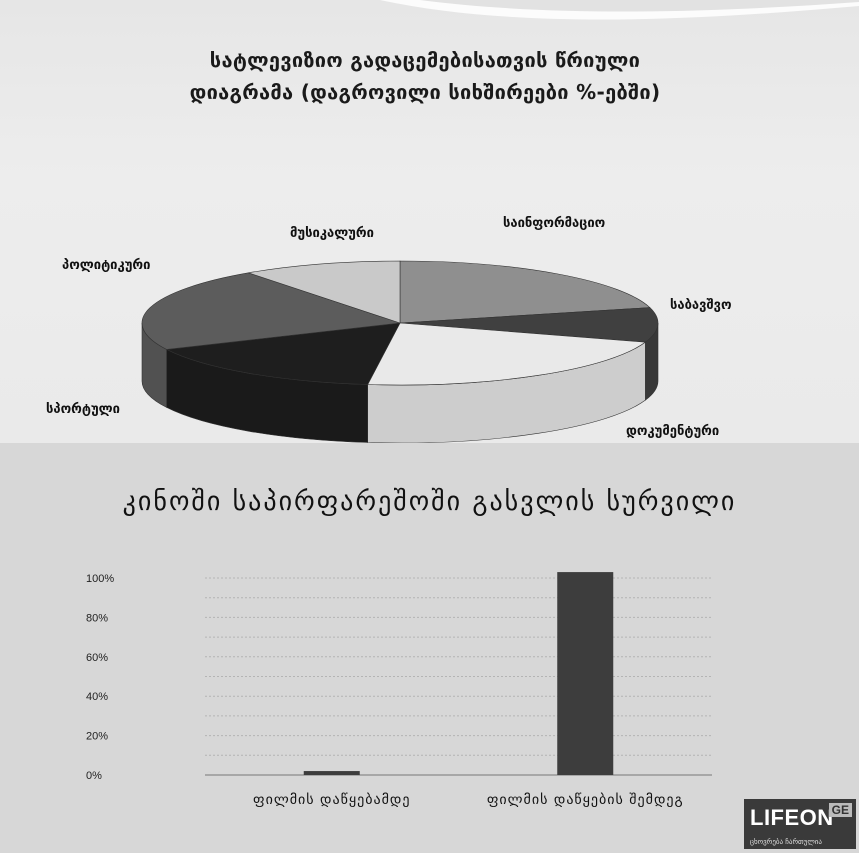 The height and width of the screenshot is (853, 859). I want to click on bar-grid, so click(458, 676).